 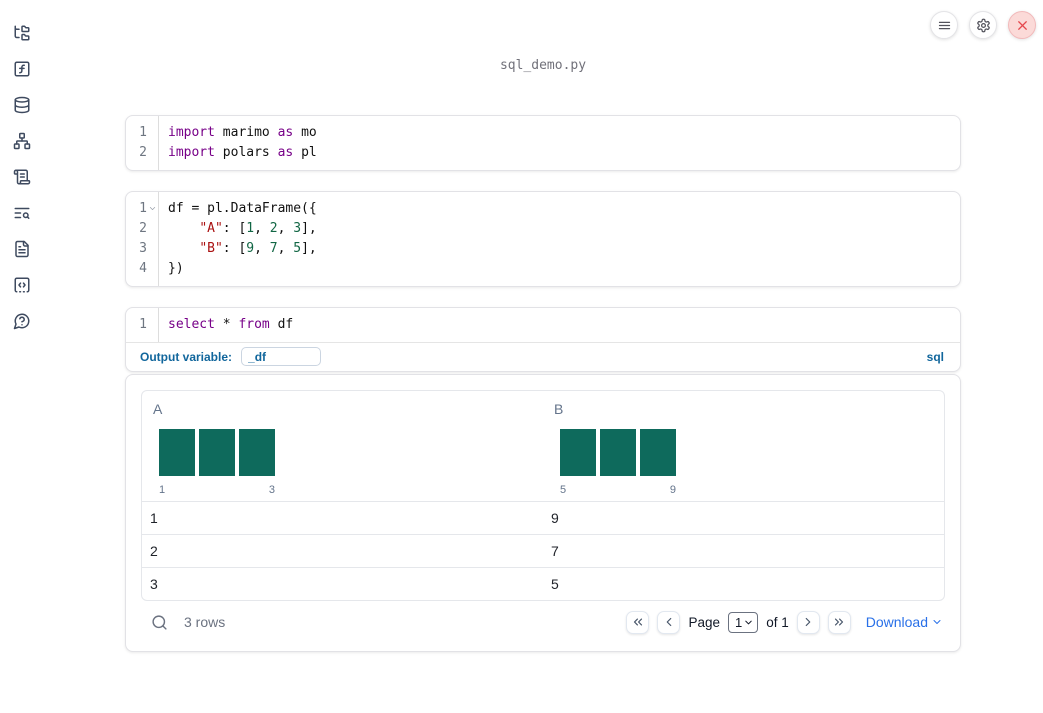 What do you see at coordinates (638, 622) in the screenshot?
I see `first-page-button` at bounding box center [638, 622].